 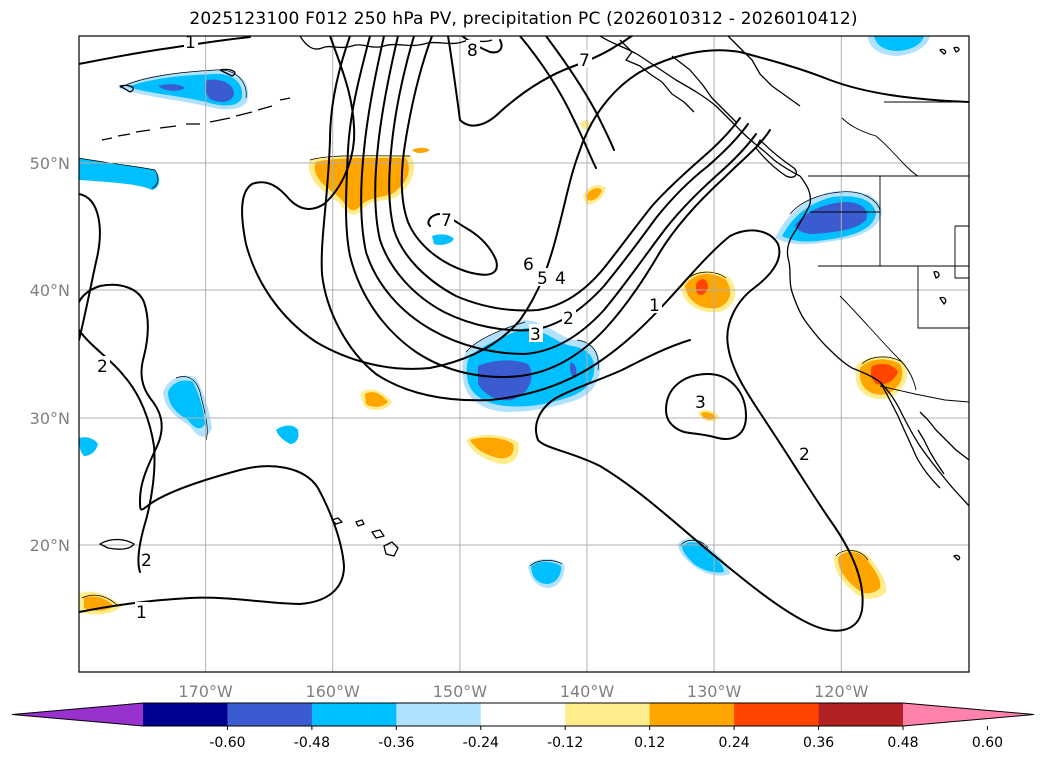 What do you see at coordinates (117, 451) in the screenshot?
I see `pv-contour-2-loop` at bounding box center [117, 451].